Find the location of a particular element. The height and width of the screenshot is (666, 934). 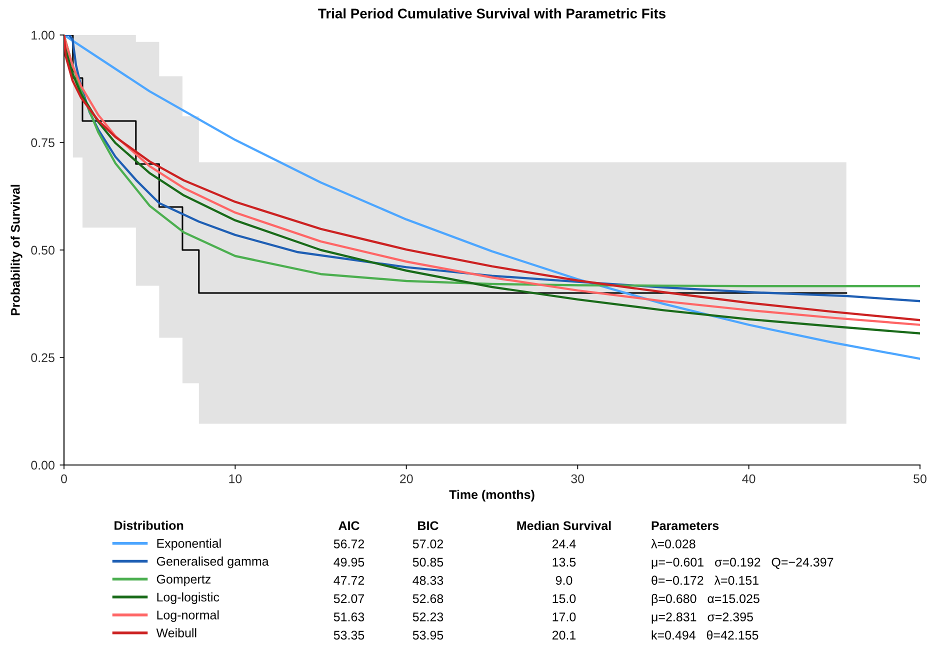

x-tick-label: 30 is located at coordinates (577, 479).